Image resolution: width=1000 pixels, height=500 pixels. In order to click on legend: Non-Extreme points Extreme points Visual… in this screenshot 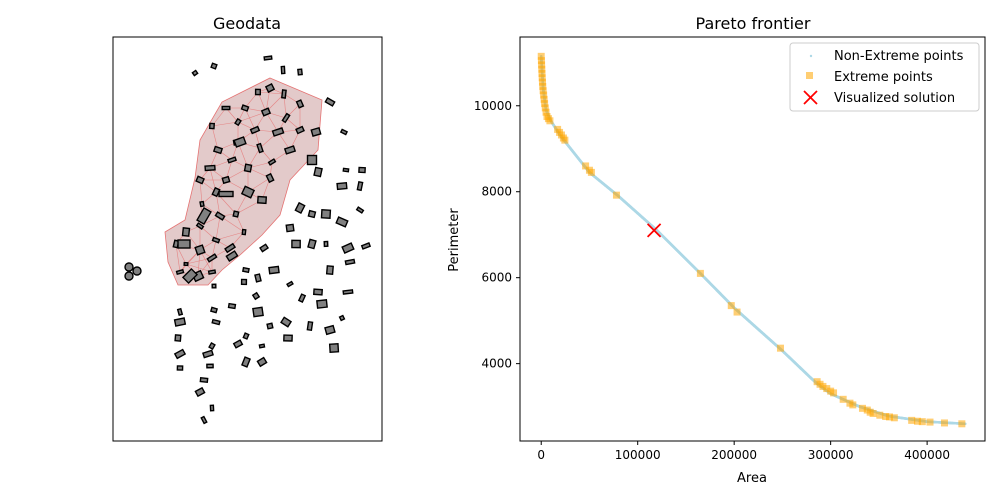, I will do `click(884, 77)`.